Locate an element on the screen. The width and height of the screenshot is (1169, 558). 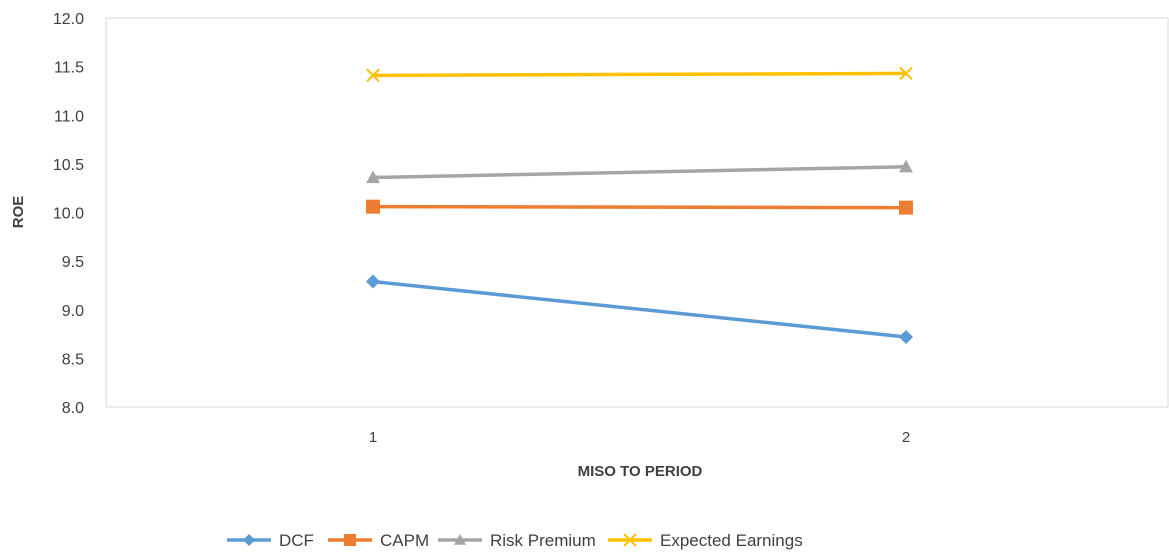
y-tick-label: 10.0 is located at coordinates (68, 214).